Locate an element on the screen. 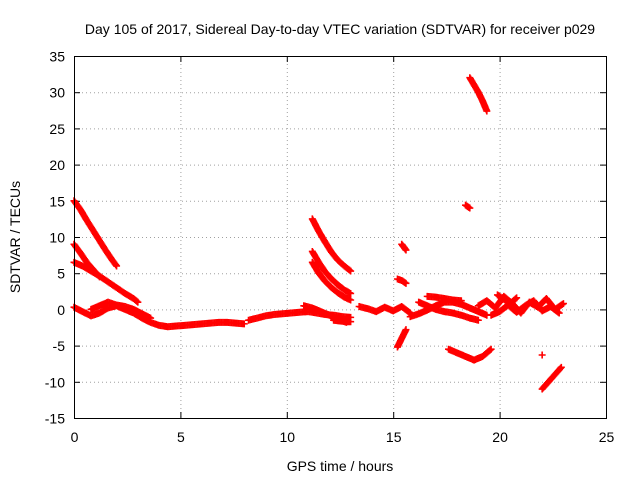 Image resolution: width=640 pixels, height=480 pixels. y-tick-label: -5 is located at coordinates (59, 346).